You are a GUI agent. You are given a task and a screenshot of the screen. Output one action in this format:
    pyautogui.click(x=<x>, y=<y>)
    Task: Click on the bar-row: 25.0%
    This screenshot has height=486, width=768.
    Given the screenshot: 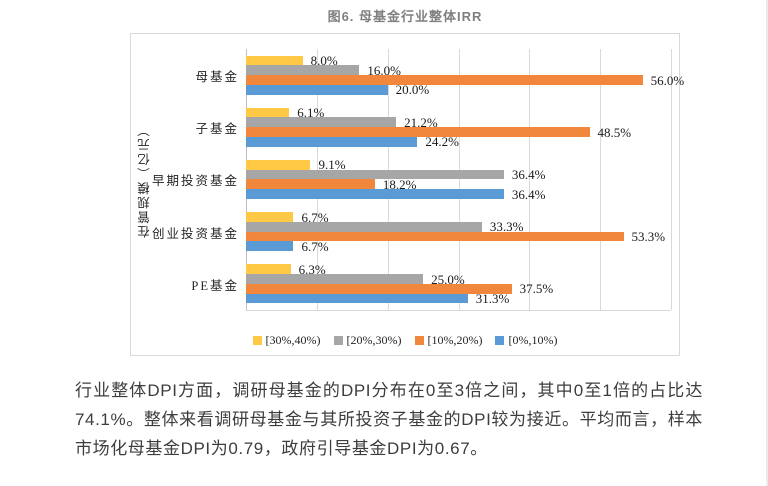 What is the action you would take?
    pyautogui.click(x=458, y=279)
    